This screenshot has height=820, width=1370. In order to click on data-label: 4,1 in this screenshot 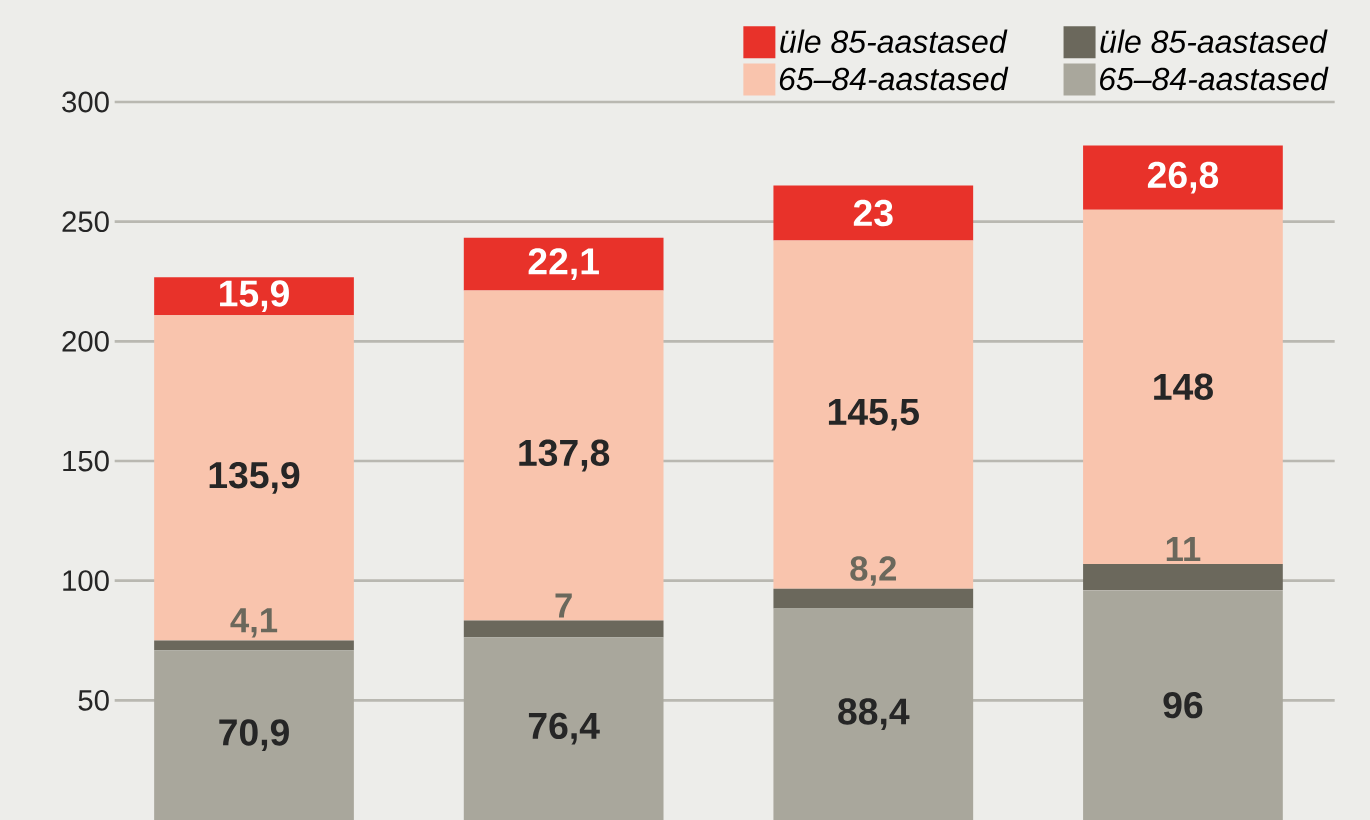, I will do `click(254, 623)`.